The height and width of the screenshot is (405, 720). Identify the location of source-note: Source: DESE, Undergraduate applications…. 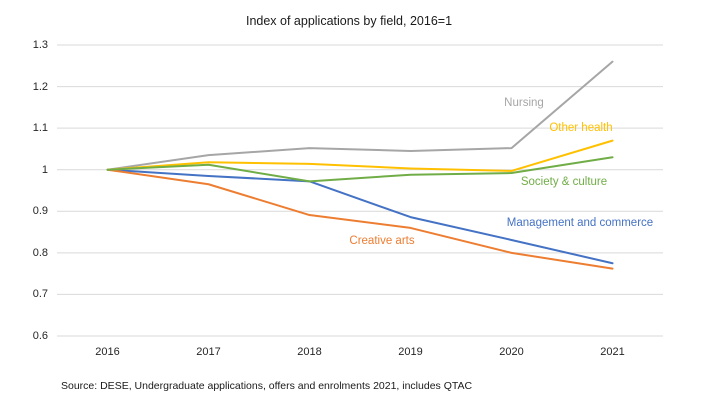
(267, 386).